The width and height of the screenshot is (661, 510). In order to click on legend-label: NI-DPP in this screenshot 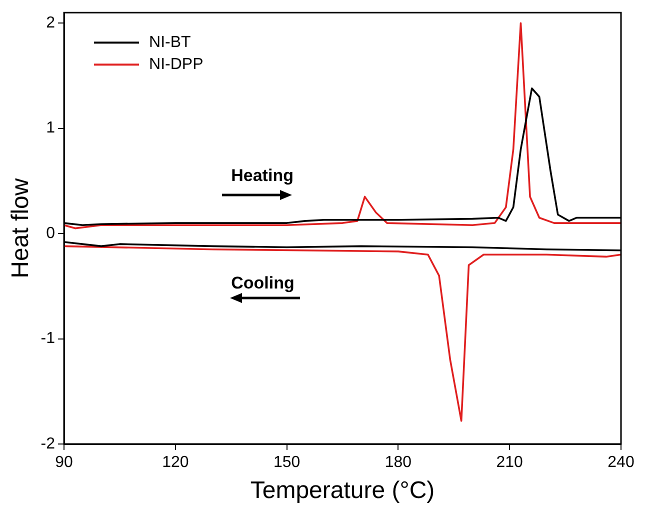, I will do `click(176, 65)`.